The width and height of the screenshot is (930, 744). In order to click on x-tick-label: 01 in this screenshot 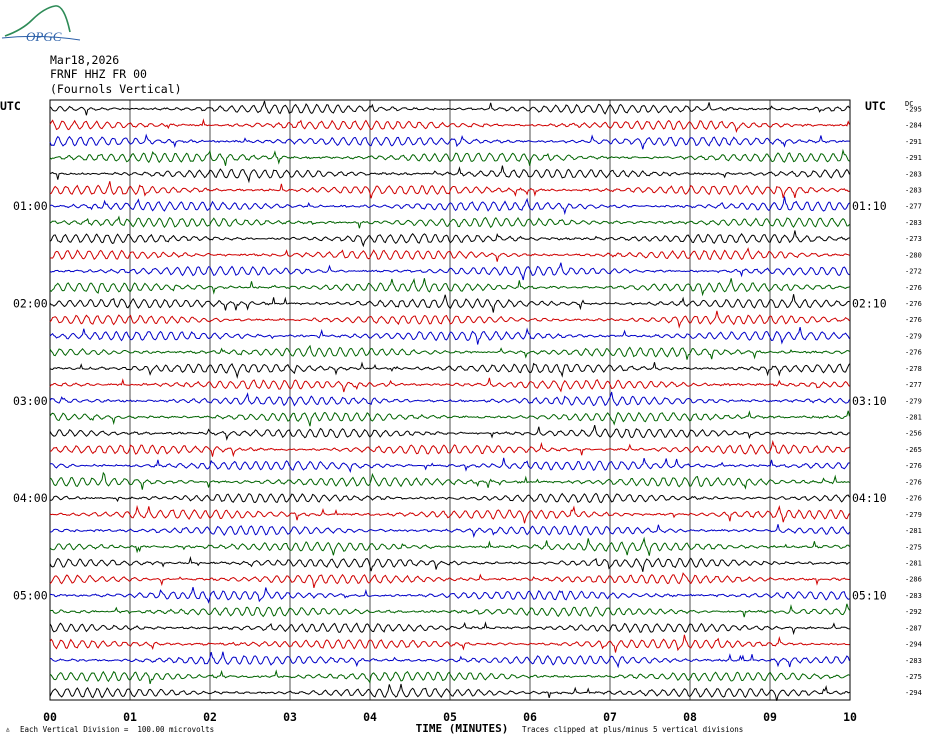, I will do `click(130, 717)`.